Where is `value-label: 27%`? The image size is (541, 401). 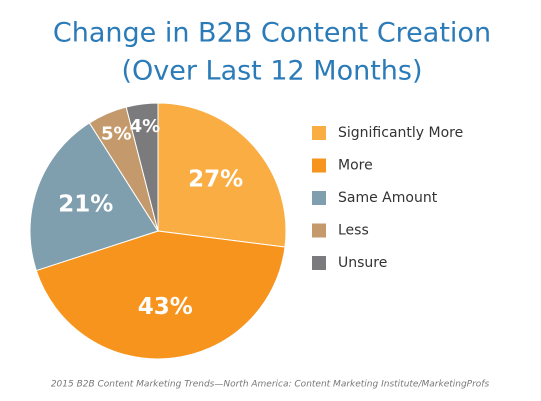 value-label: 27% is located at coordinates (215, 180).